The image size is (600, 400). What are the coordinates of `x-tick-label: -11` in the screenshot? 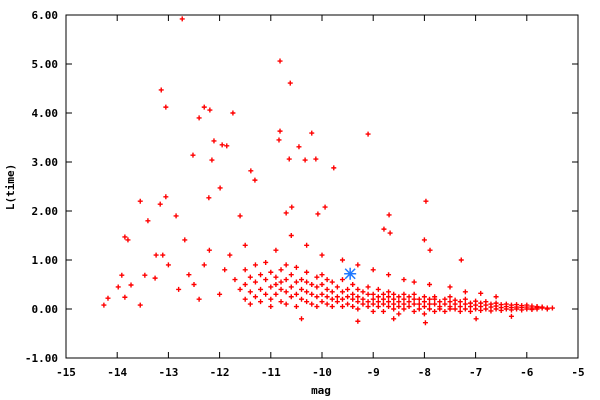 It's located at (271, 372).